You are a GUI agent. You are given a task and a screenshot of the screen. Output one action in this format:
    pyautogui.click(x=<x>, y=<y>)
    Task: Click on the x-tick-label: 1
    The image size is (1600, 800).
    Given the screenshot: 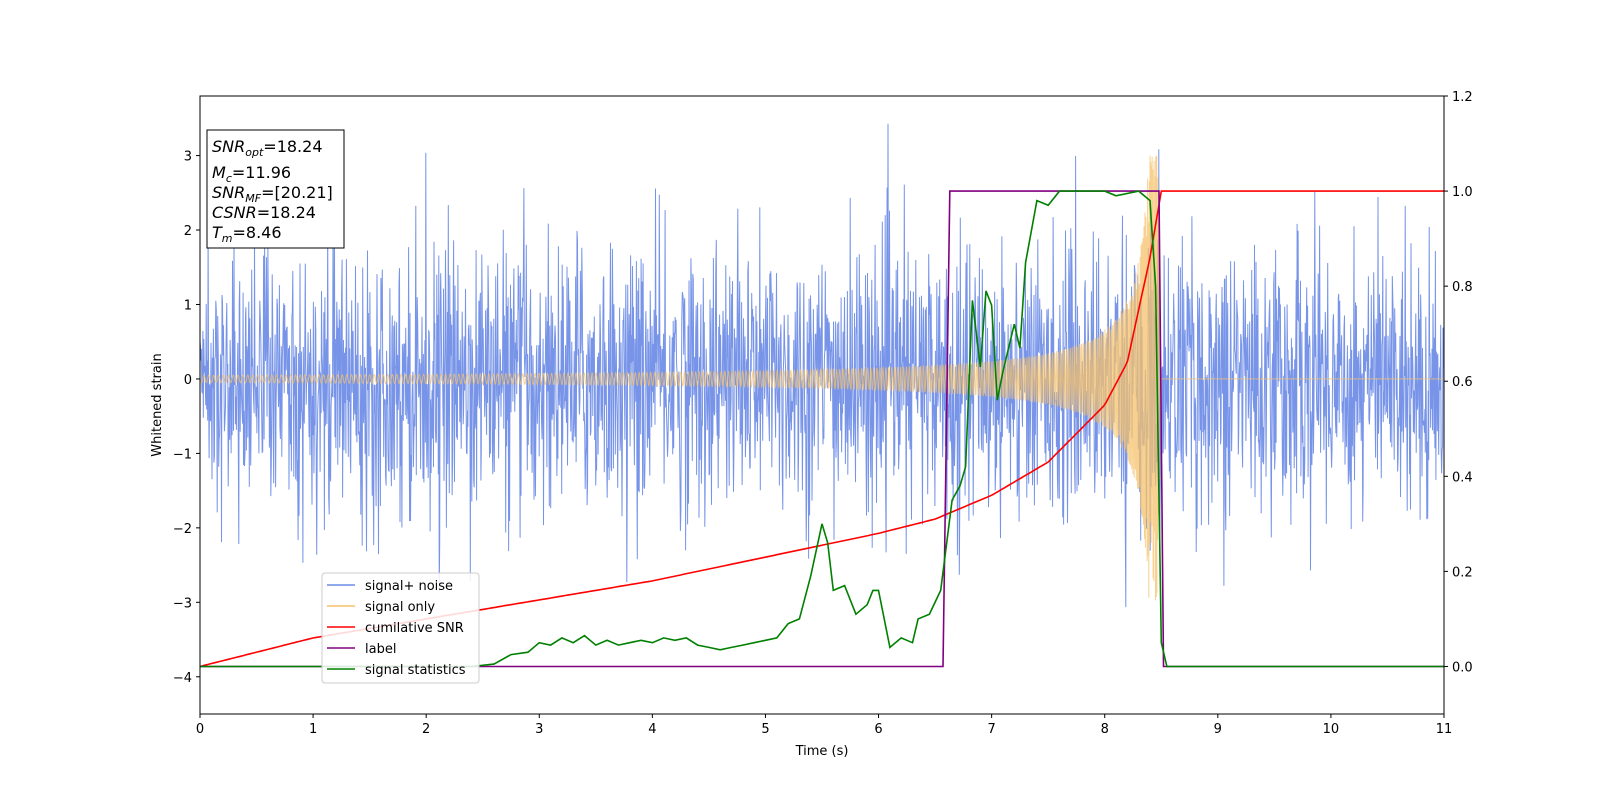 What is the action you would take?
    pyautogui.click(x=313, y=729)
    